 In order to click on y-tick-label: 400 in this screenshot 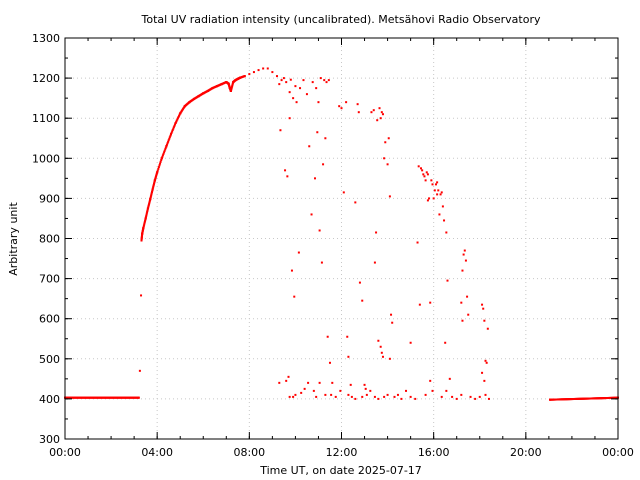, I will do `click(49, 399)`.